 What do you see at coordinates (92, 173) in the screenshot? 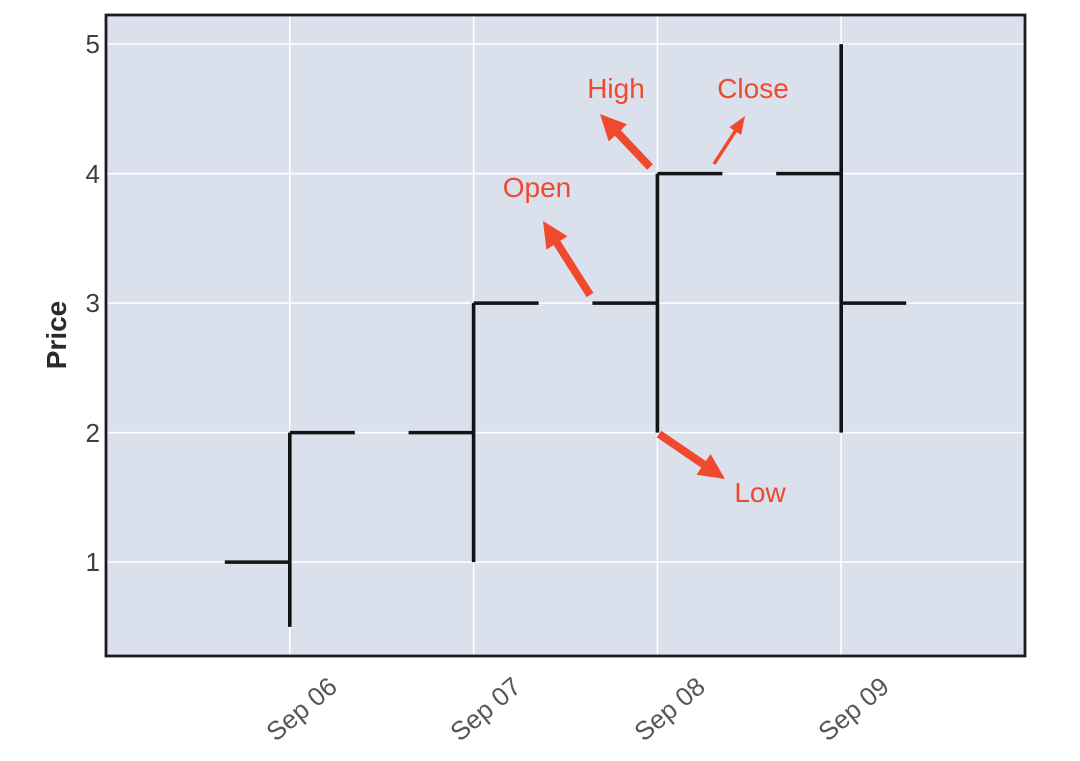
I see `y-tick-label-4: 4` at bounding box center [92, 173].